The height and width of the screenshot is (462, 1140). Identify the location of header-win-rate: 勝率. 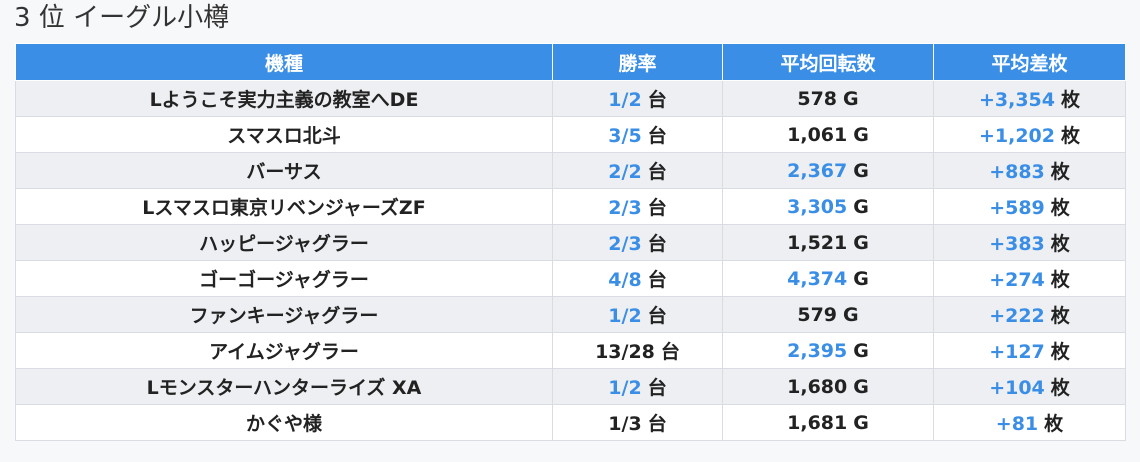
(637, 62).